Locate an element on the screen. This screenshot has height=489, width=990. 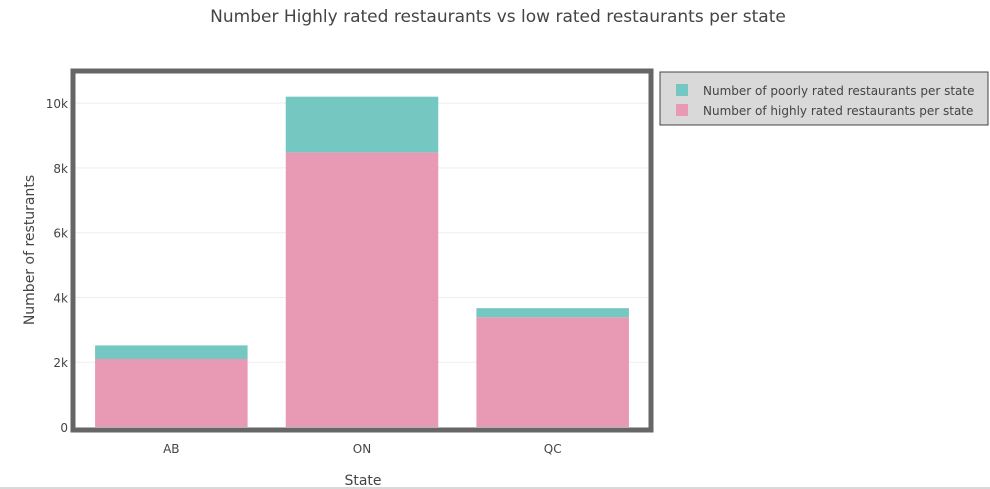
y-axis-title: Number of resturants is located at coordinates (30, 250).